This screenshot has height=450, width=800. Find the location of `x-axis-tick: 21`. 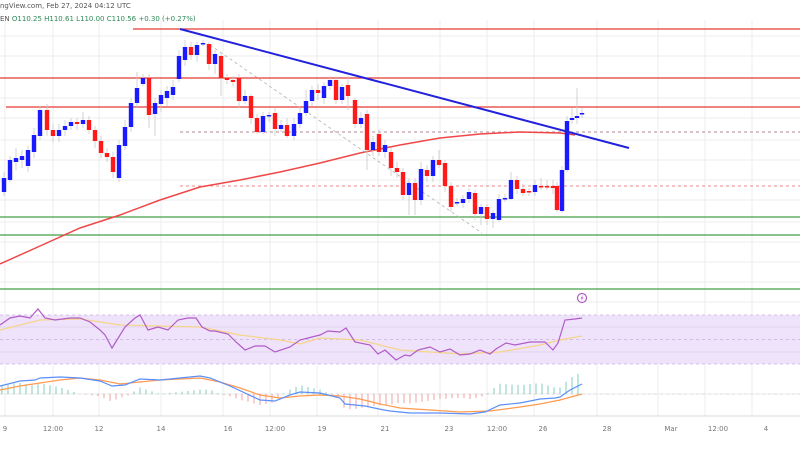

x-axis-tick: 21 is located at coordinates (385, 429).